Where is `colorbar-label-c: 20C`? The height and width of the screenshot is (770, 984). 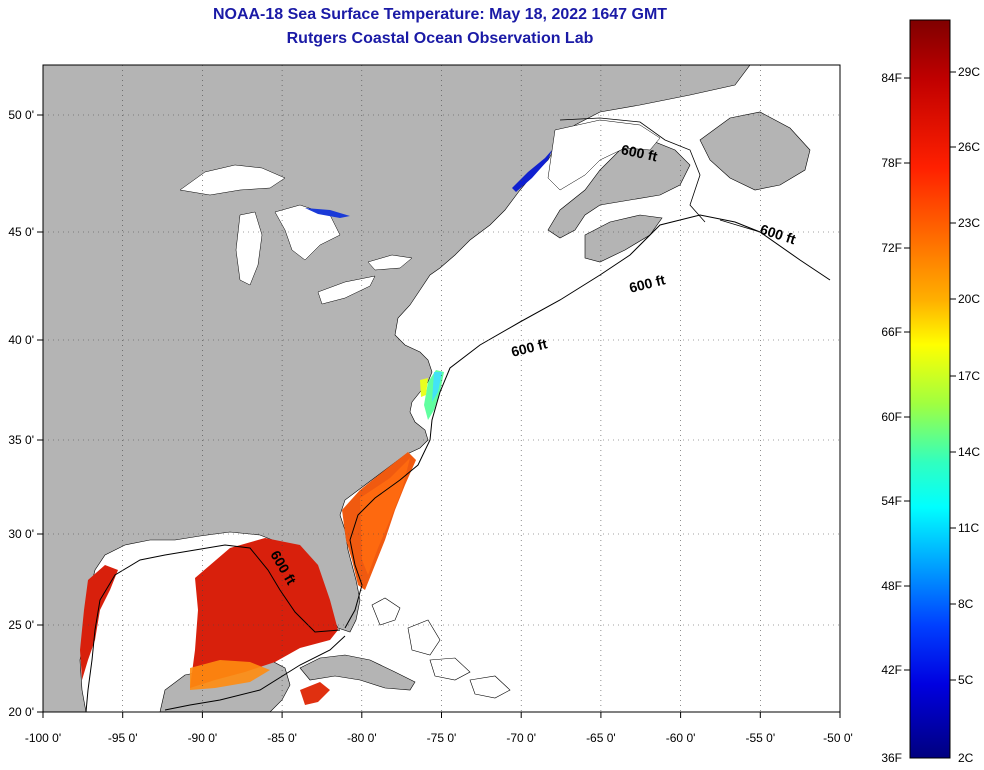
colorbar-label-c: 20C is located at coordinates (969, 299).